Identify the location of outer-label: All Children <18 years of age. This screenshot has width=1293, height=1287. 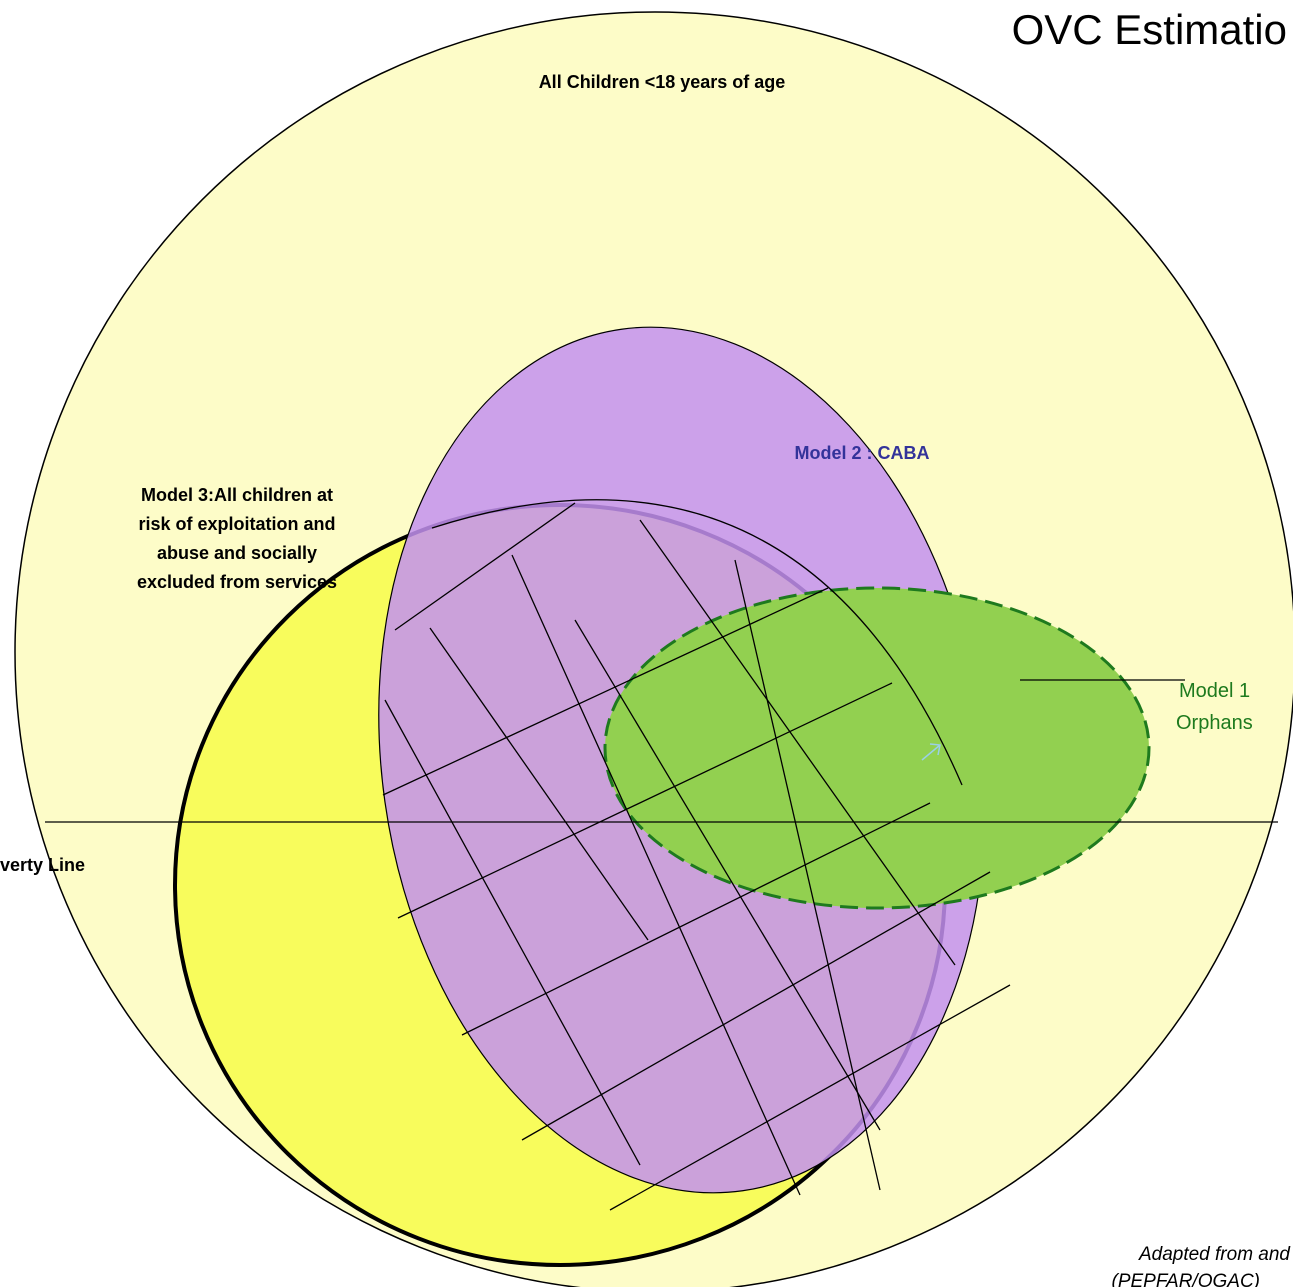
(662, 82).